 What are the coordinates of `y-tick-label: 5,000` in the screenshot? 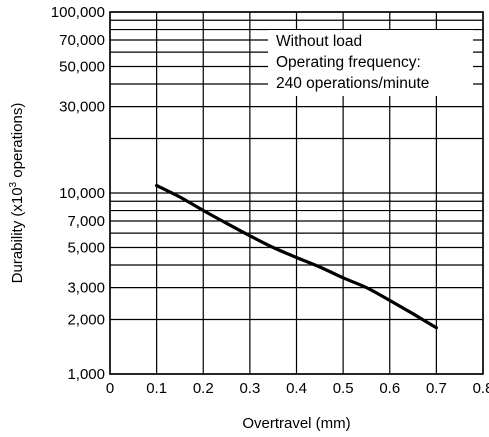 It's located at (86, 247).